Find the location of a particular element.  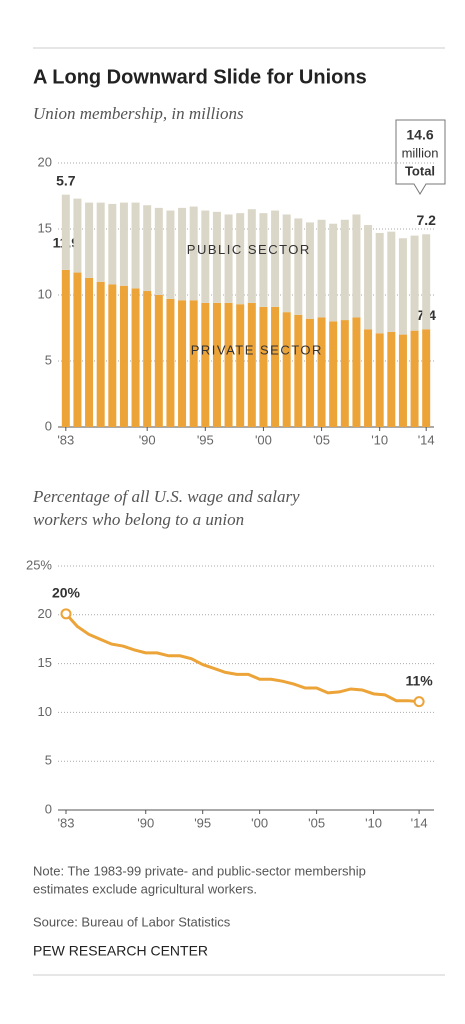

callout-text: million is located at coordinates (420, 152).